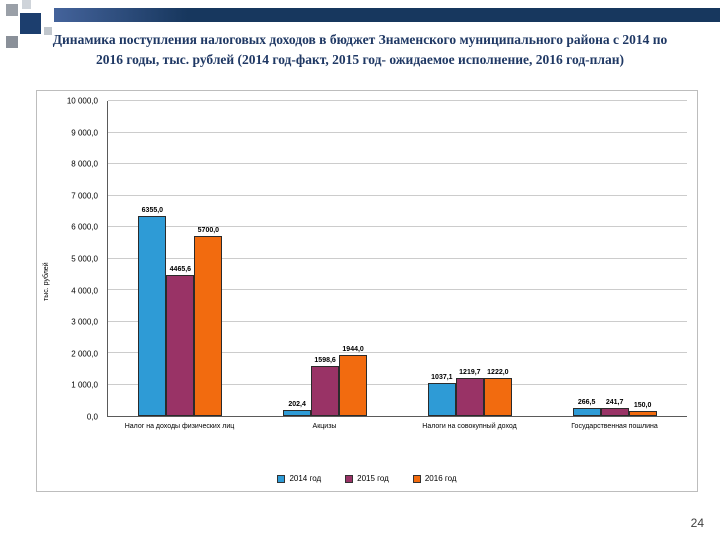  What do you see at coordinates (353, 381) in the screenshot?
I see `bar-2016-год-2: 1944,0` at bounding box center [353, 381].